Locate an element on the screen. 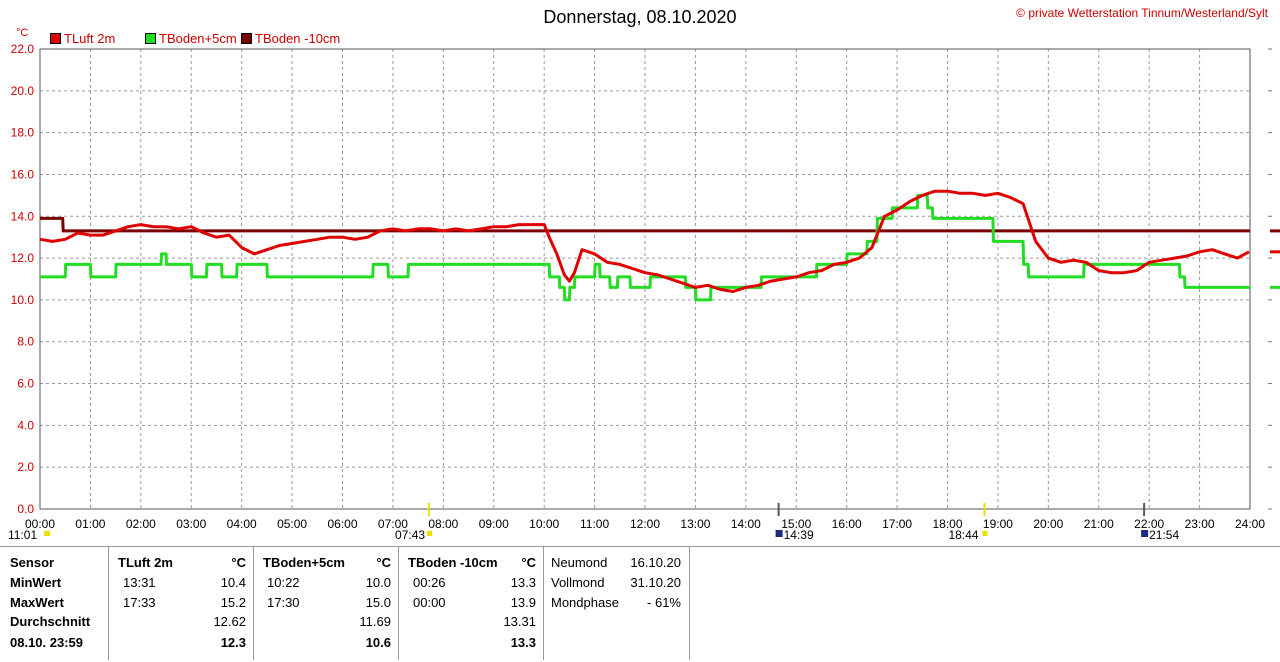  table-top-border is located at coordinates (640, 546).